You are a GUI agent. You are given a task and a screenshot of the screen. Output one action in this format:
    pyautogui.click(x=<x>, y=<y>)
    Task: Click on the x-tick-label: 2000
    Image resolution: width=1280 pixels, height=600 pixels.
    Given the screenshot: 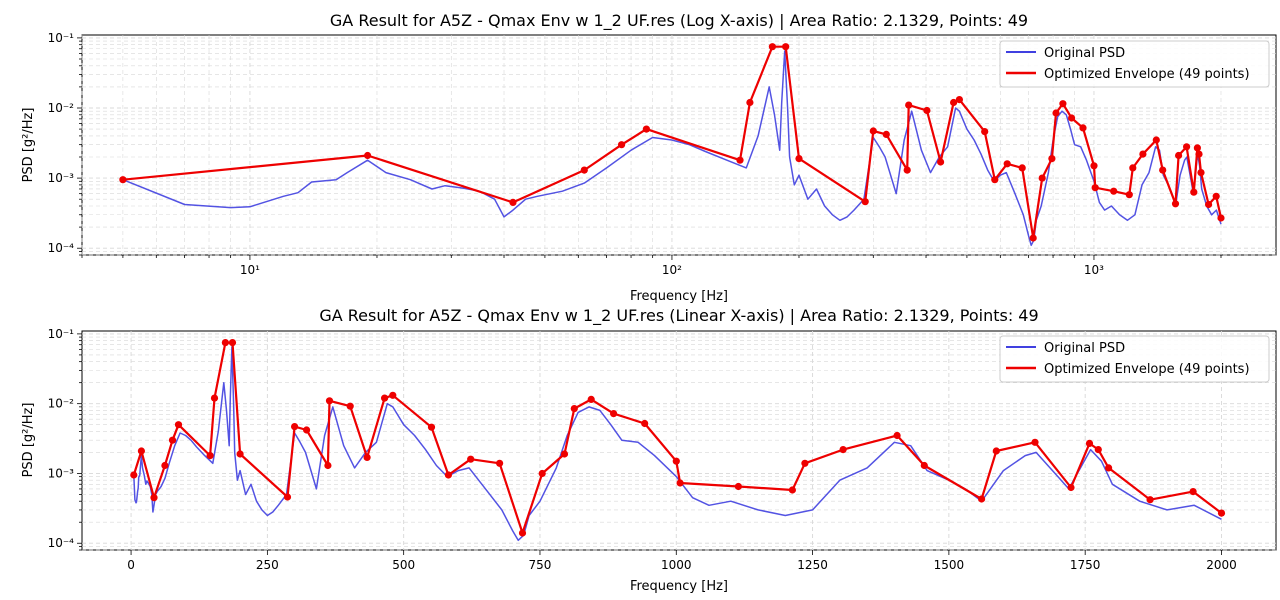 What is the action you would take?
    pyautogui.click(x=1221, y=565)
    